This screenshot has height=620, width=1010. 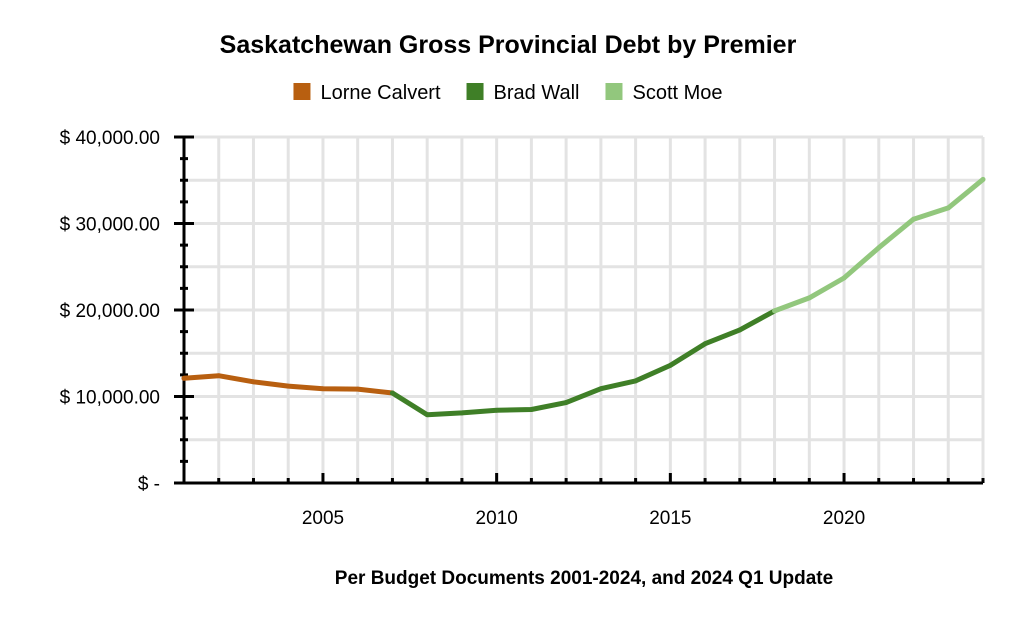 I want to click on legend-swatch-brad-wall, so click(x=475, y=91).